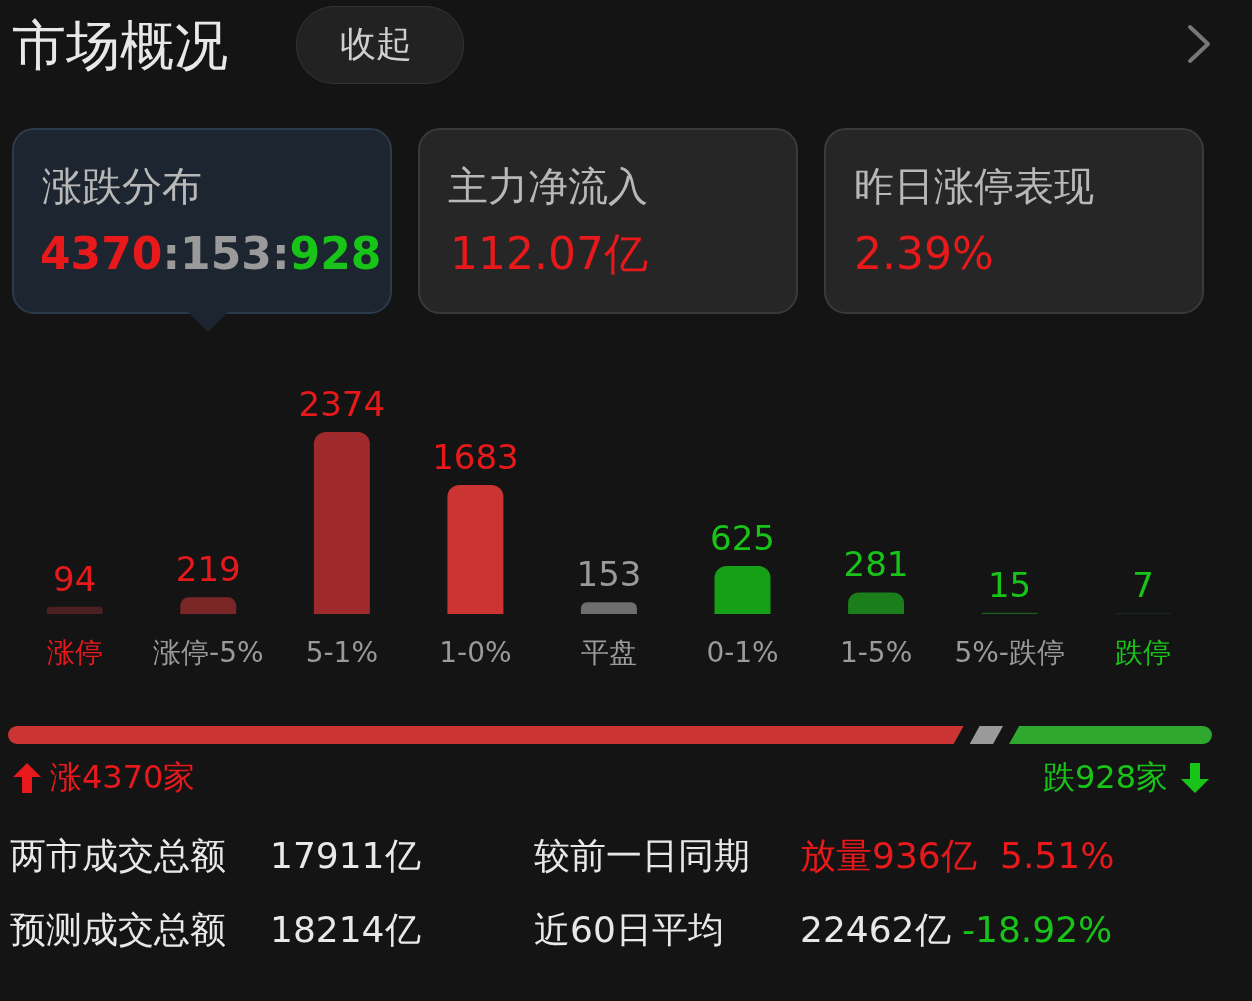  Describe the element at coordinates (742, 652) in the screenshot. I see `x-tick-label: 0-1%` at that location.